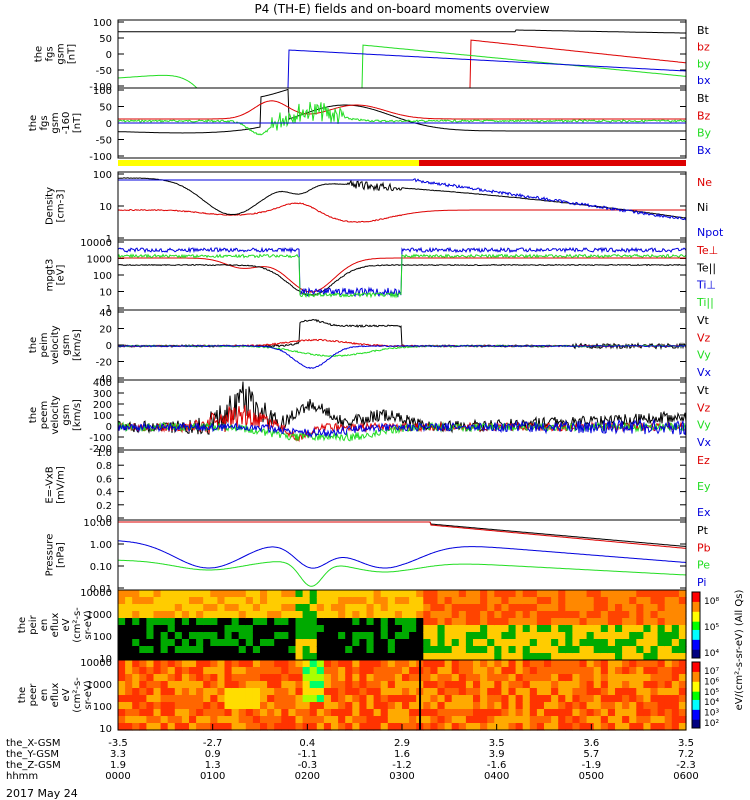 The height and width of the screenshot is (800, 750). I want to click on trace-bz, so click(402, 64).